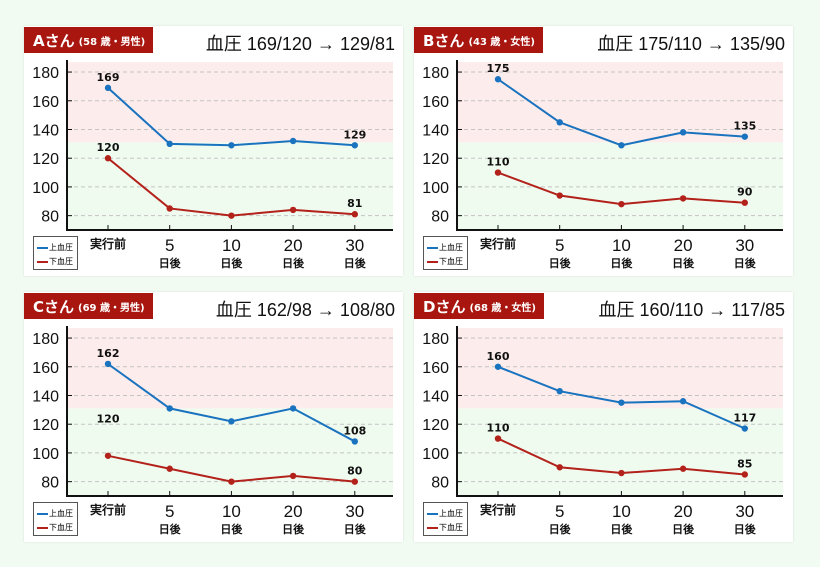 The height and width of the screenshot is (567, 820). What do you see at coordinates (444, 306) in the screenshot?
I see `patient-name: Dさん` at bounding box center [444, 306].